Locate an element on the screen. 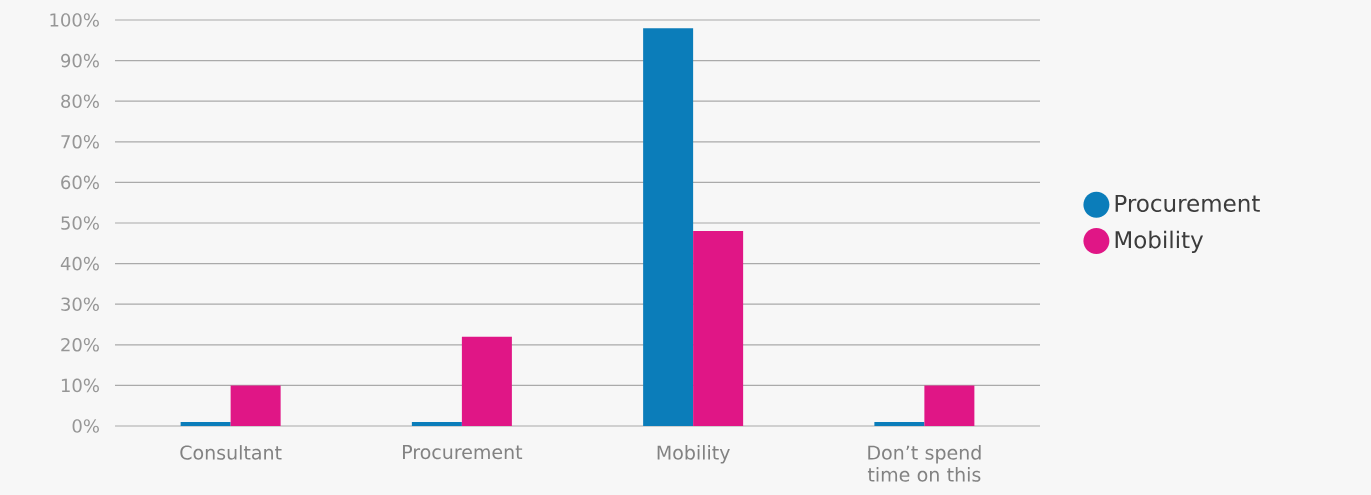 Image resolution: width=1371 pixels, height=495 pixels. x-tick-label: Mobility is located at coordinates (693, 454).